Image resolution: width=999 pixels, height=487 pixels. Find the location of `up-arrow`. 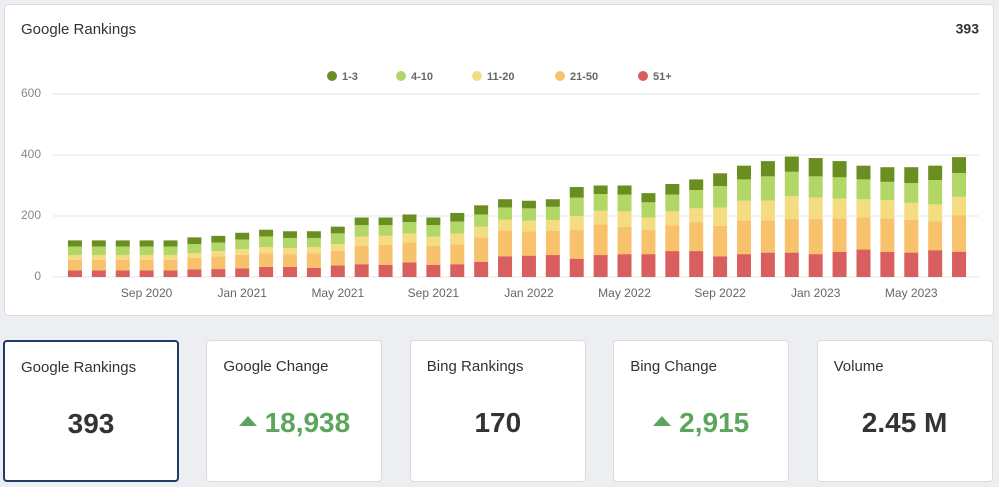

up-arrow is located at coordinates (247, 421).